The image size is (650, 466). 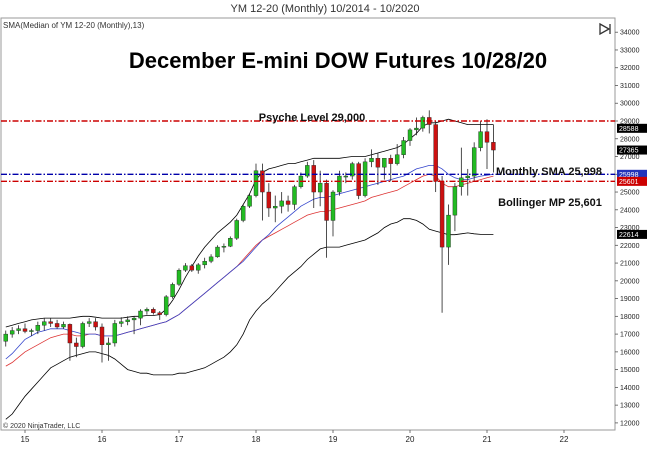 I want to click on x-tick-label: 22, so click(x=564, y=439).